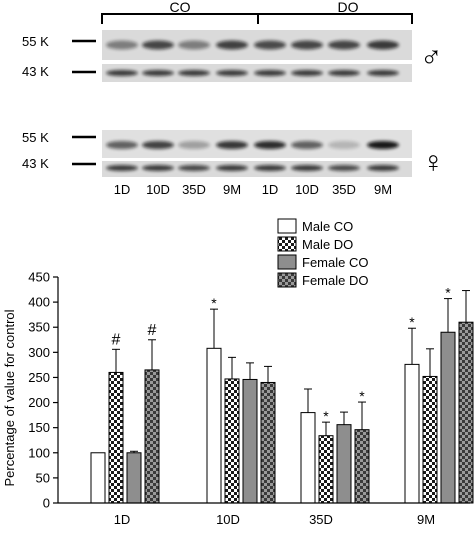 This screenshot has width=474, height=533. I want to click on legend-label: Male CO, so click(327, 226).